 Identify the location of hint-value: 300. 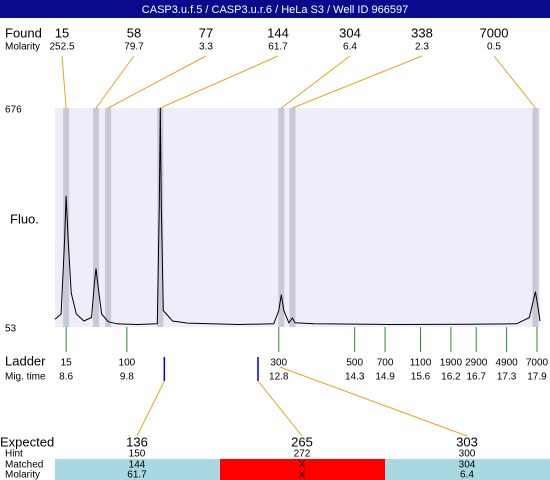
(467, 454).